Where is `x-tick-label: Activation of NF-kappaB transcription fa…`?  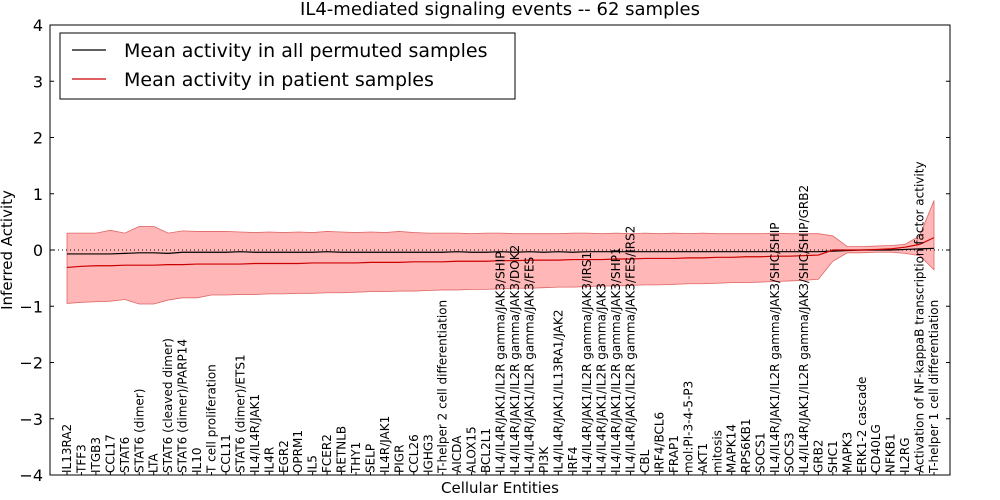 x-tick-label: Activation of NF-kappaB transcription fa… is located at coordinates (920, 317).